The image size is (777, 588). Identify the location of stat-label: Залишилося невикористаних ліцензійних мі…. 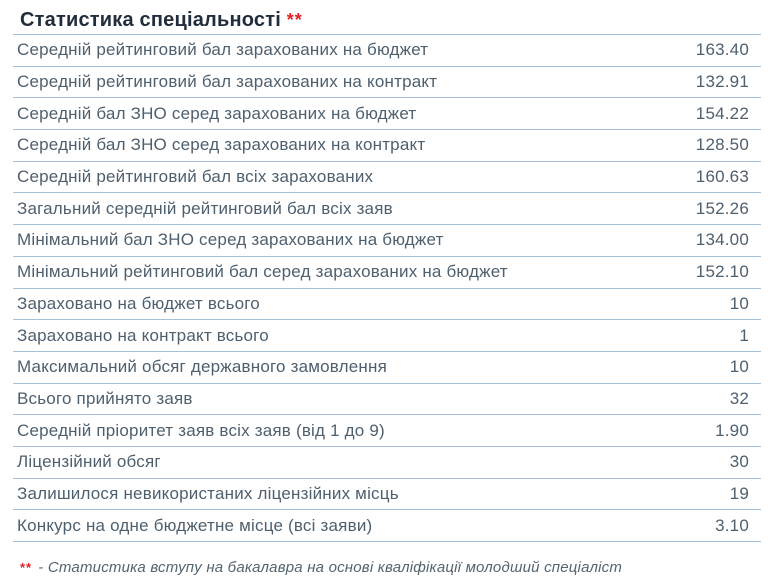
(208, 493).